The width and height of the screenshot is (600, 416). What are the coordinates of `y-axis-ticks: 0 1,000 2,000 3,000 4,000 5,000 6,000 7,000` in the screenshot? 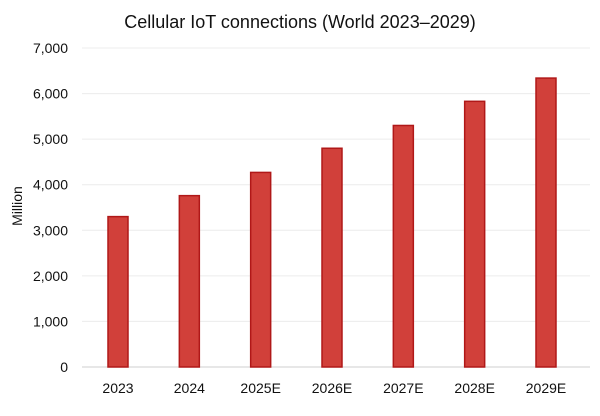 It's located at (50, 207).